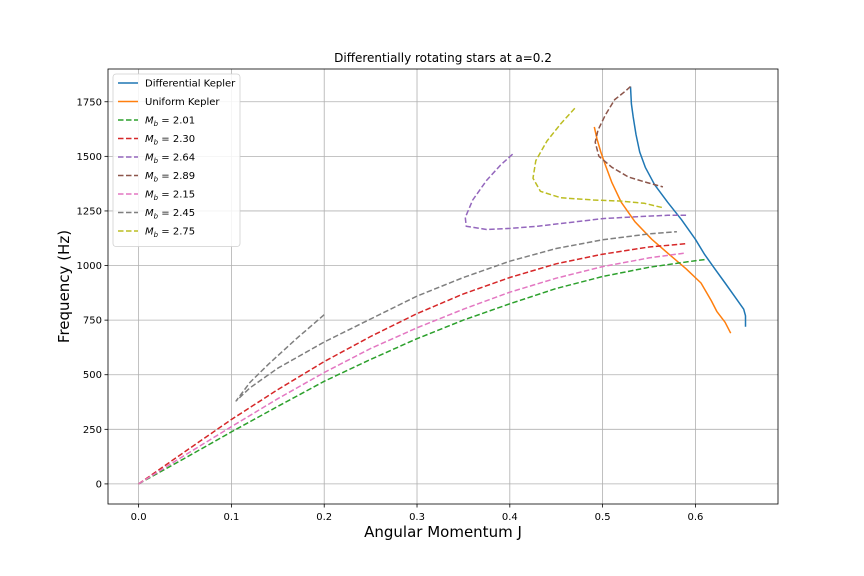 This screenshot has width=864, height=576. I want to click on legend-label: Mb = 2.75, so click(170, 233).